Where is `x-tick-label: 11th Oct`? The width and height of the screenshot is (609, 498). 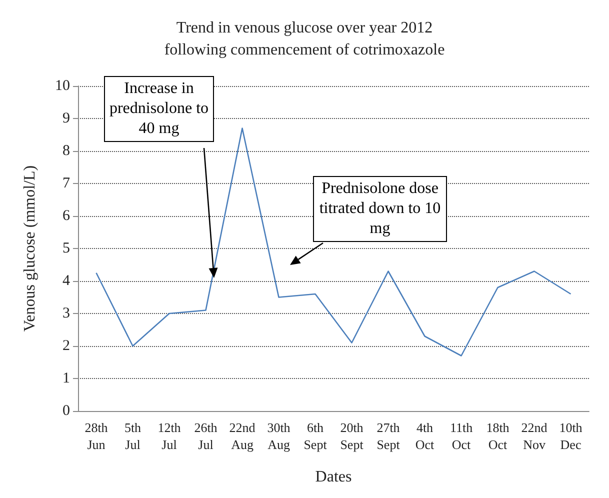
x-tick-label: 11th Oct is located at coordinates (462, 436).